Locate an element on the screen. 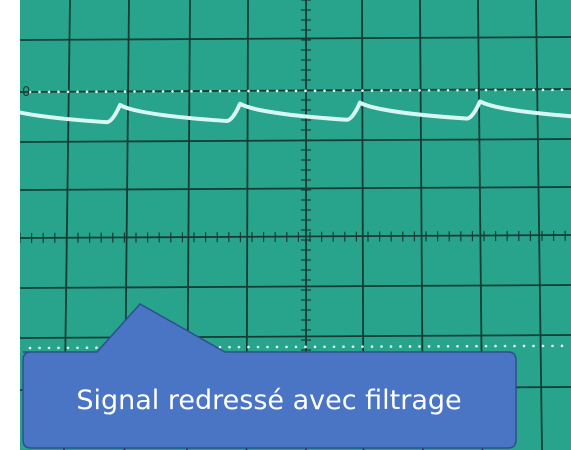 This screenshot has width=571, height=450. callout-text: Signal redressé avec filtrage is located at coordinates (269, 400).